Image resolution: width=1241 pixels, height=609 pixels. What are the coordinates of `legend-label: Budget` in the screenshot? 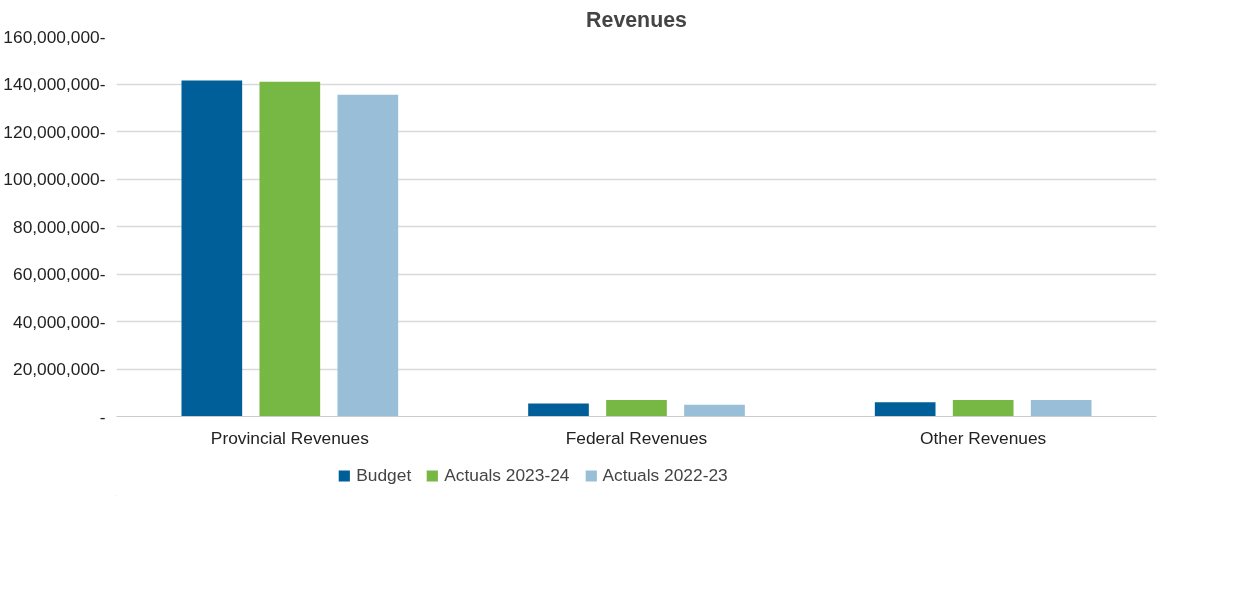 It's located at (384, 475).